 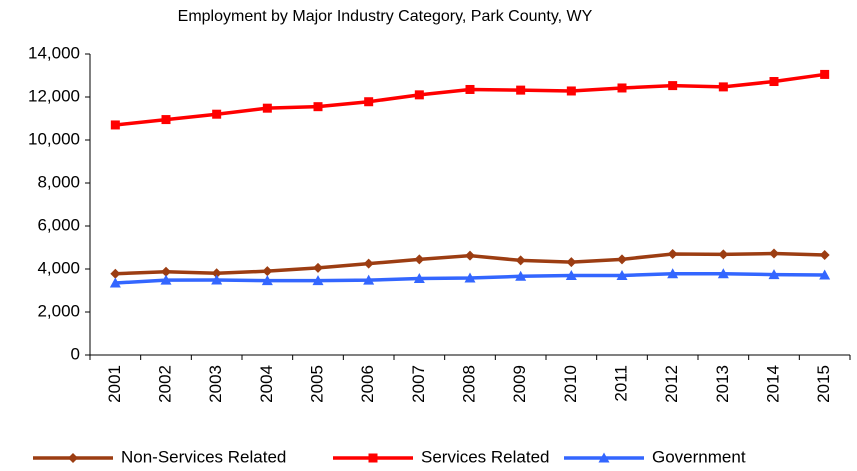 What do you see at coordinates (58, 310) in the screenshot?
I see `y-tick-label: 2,000` at bounding box center [58, 310].